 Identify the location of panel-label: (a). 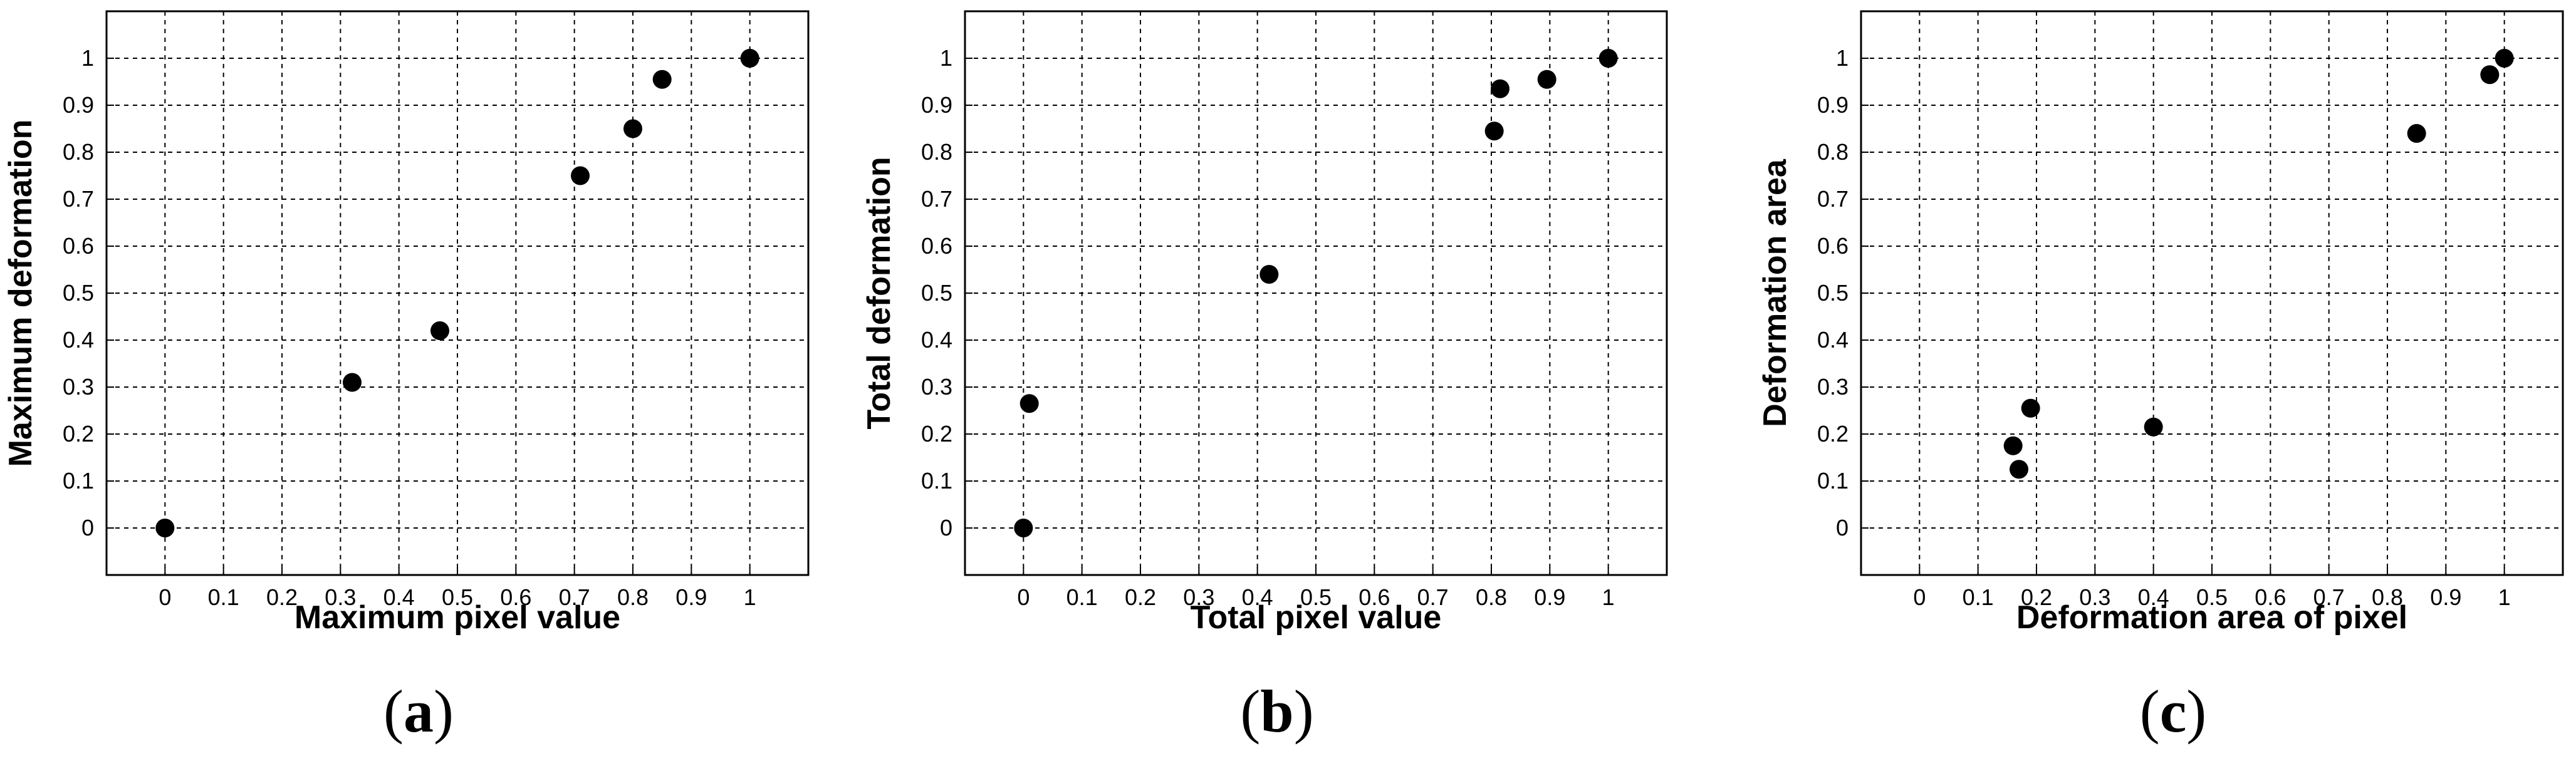
(418, 711).